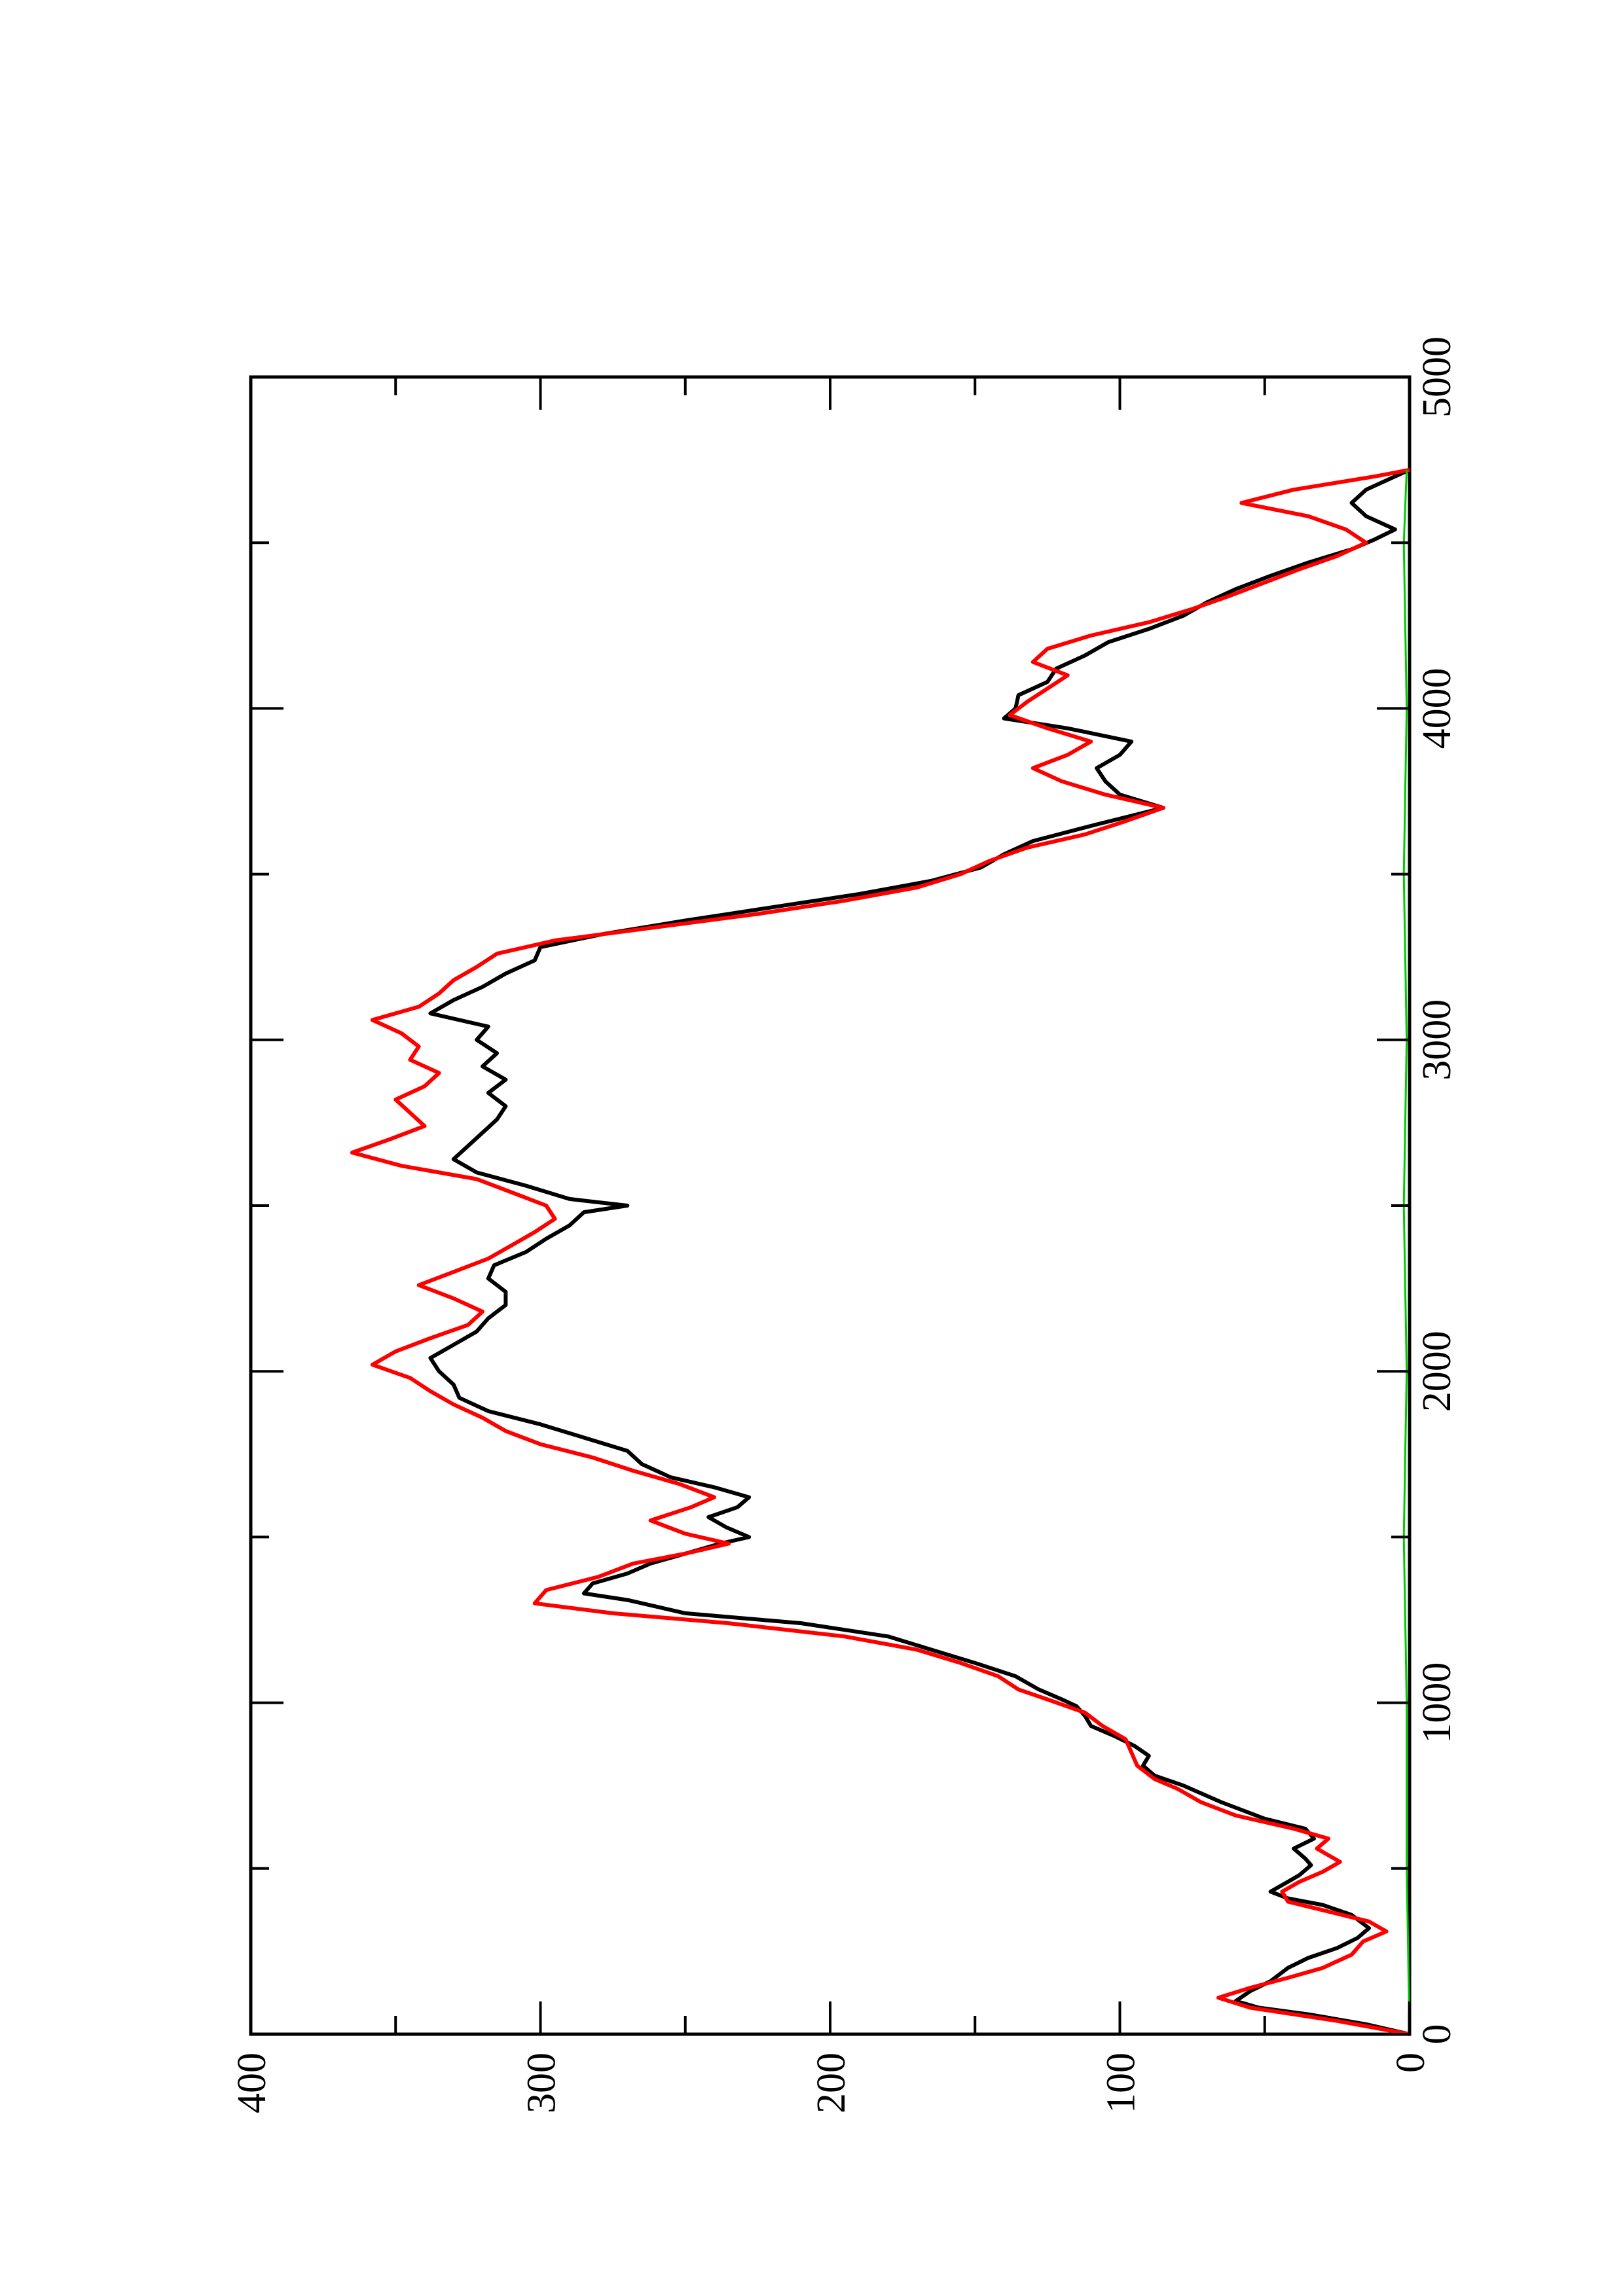  What do you see at coordinates (1121, 2083) in the screenshot?
I see `y-tick-label: 100` at bounding box center [1121, 2083].